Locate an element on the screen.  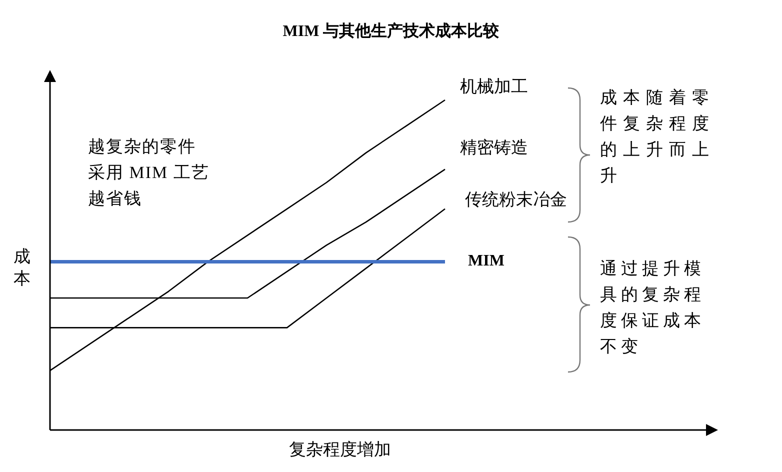
annotation: 越复杂的零件采用 MIM 工艺越省钱 is located at coordinates (149, 172).